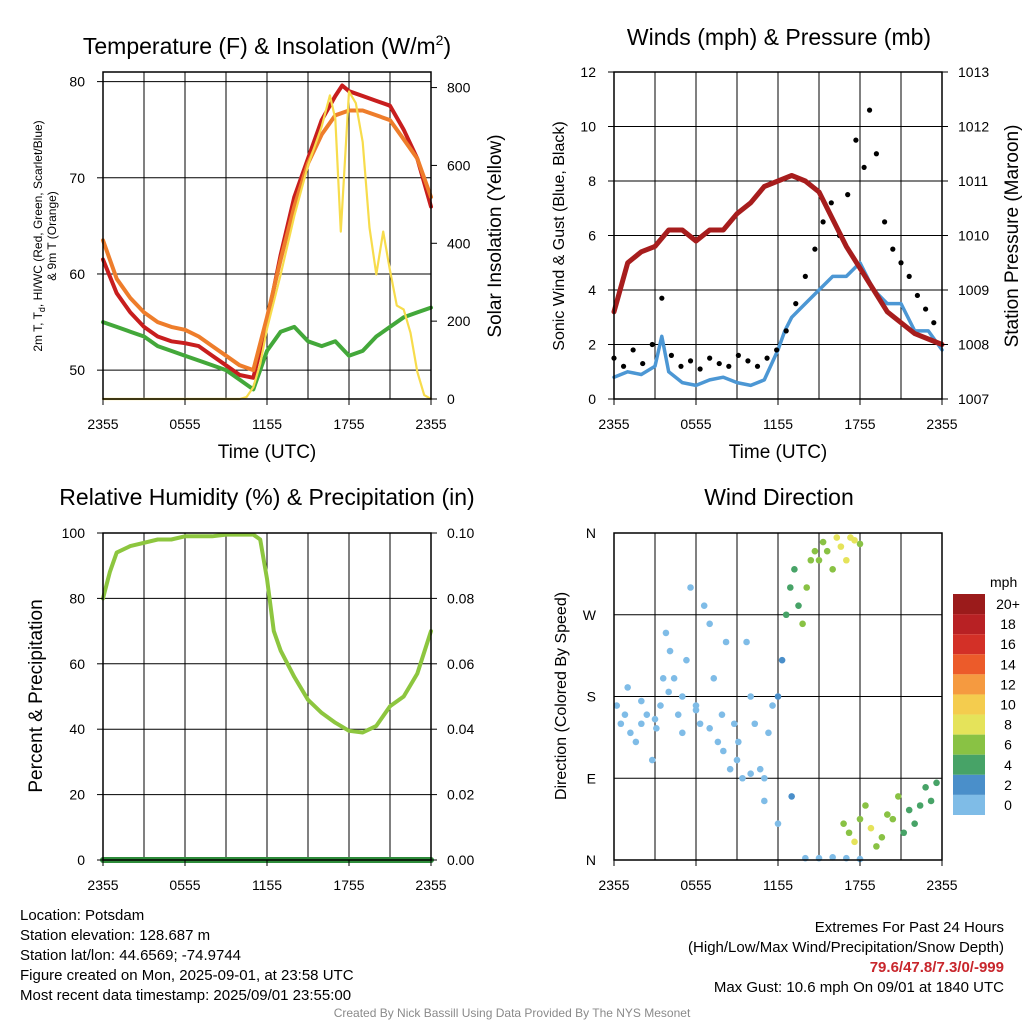  What do you see at coordinates (779, 37) in the screenshot?
I see `wind-panel-title: Winds (mph) & Pressure (mb)` at bounding box center [779, 37].